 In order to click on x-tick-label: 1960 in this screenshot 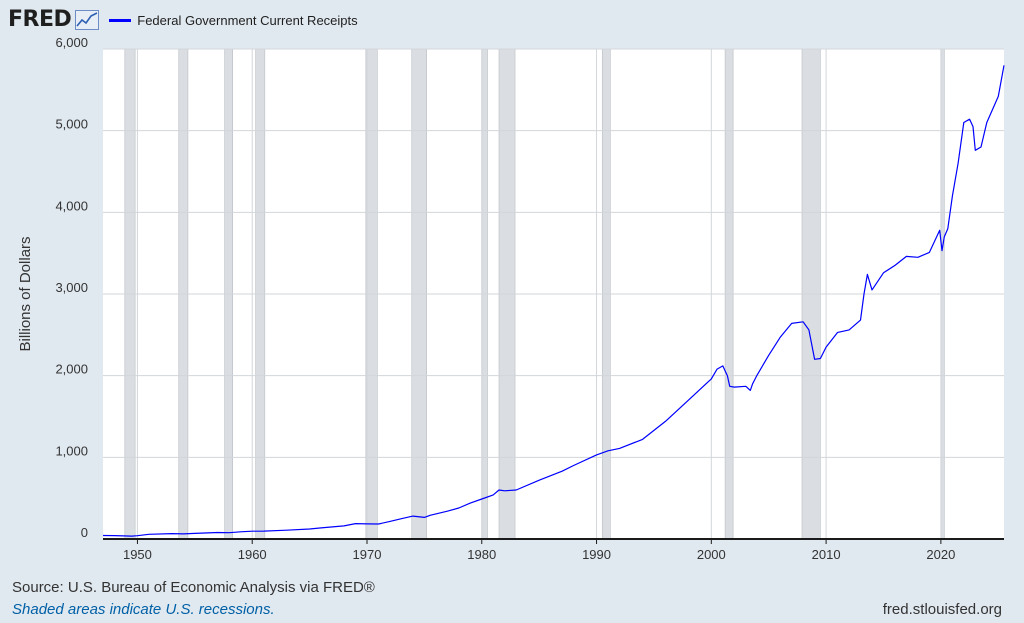, I will do `click(252, 554)`.